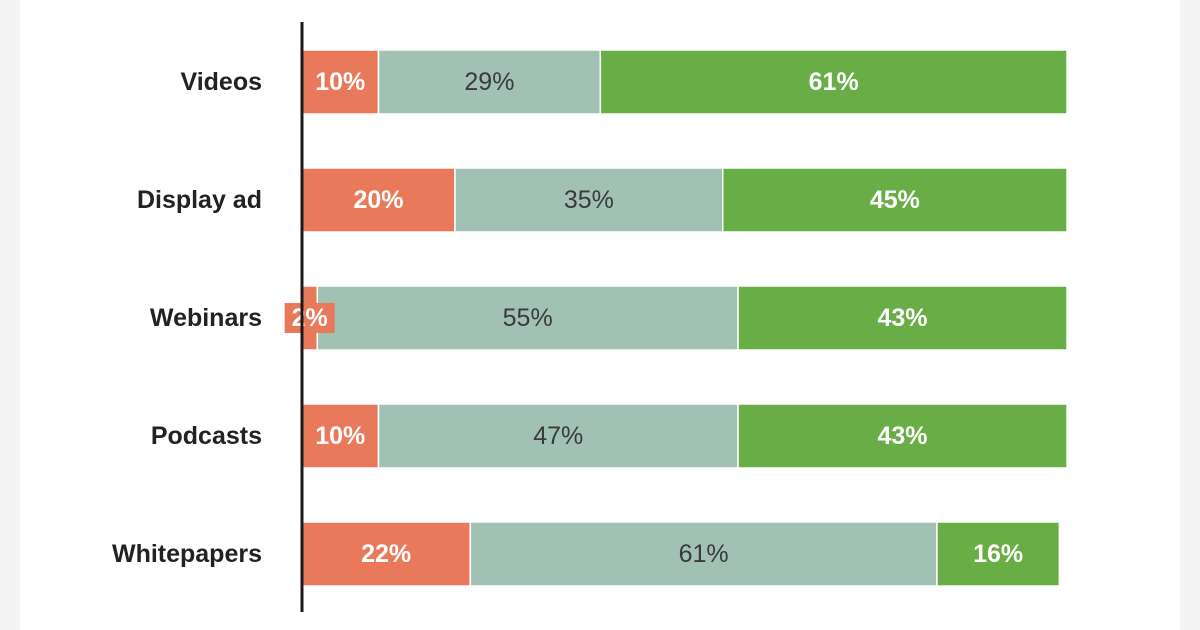 This screenshot has height=630, width=1200. Describe the element at coordinates (221, 82) in the screenshot. I see `category-label: Videos` at that location.